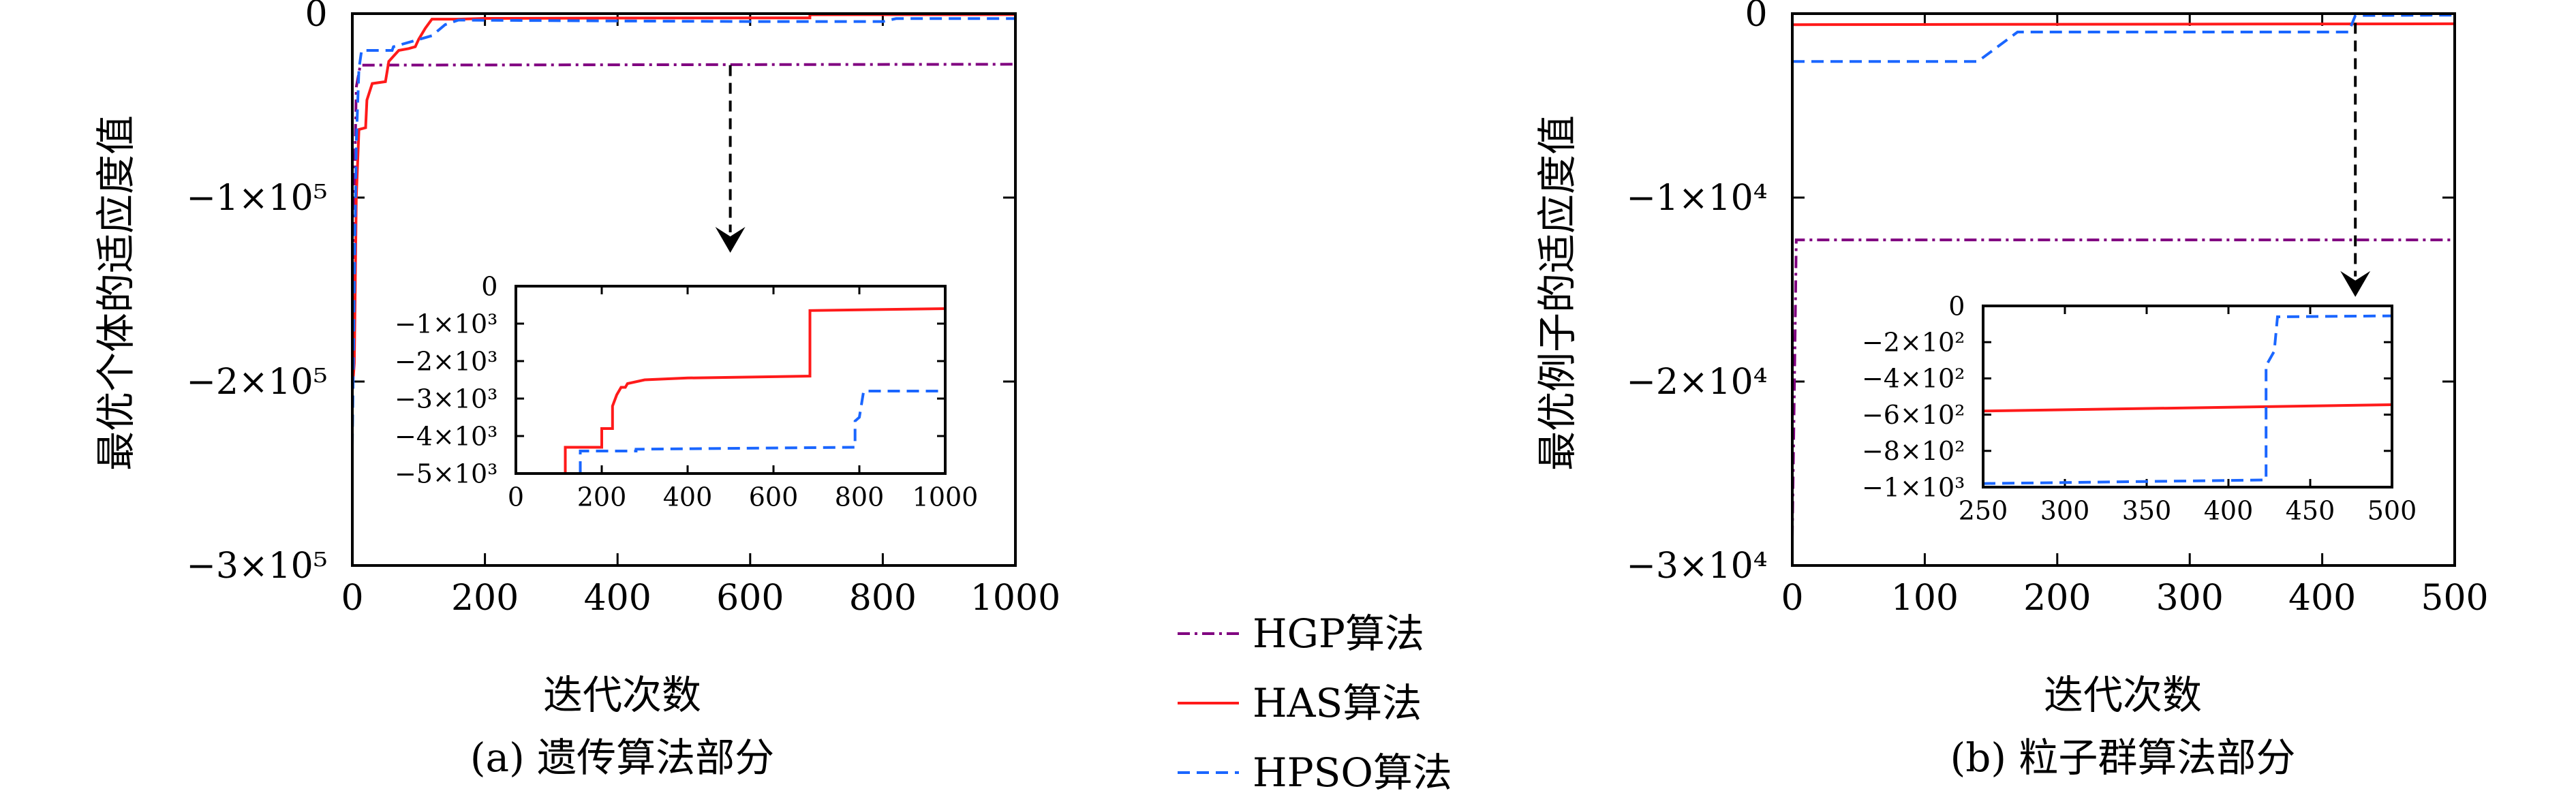  What do you see at coordinates (2147, 511) in the screenshot?
I see `x-tick-label: 350` at bounding box center [2147, 511].